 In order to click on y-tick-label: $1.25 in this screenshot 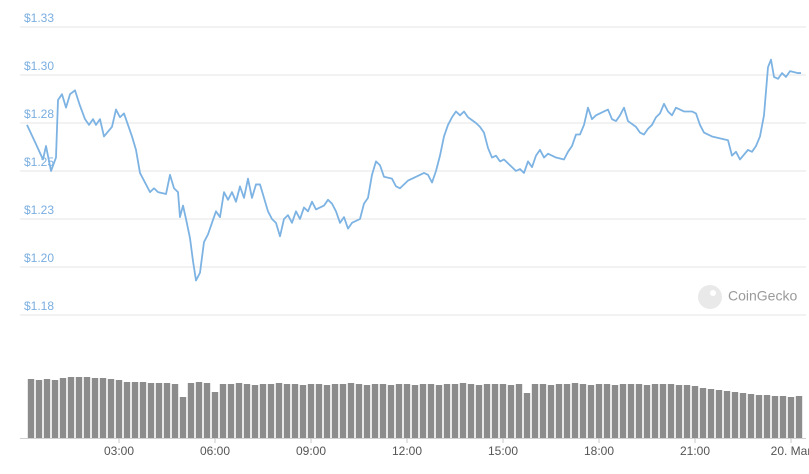, I will do `click(39, 162)`.